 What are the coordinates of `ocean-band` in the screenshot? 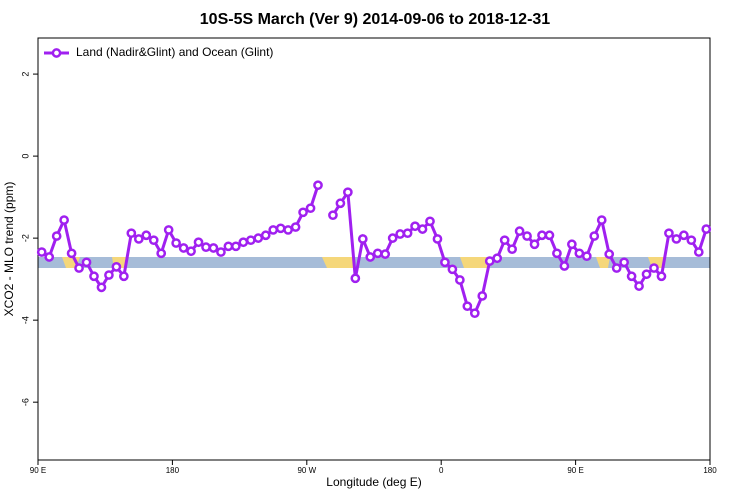 It's located at (374, 262).